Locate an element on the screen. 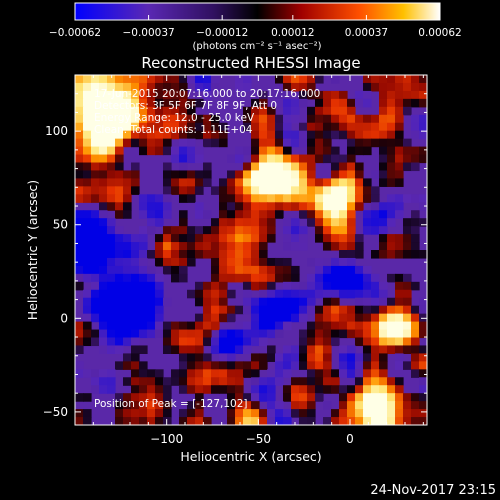 The height and width of the screenshot is (500, 500). y-tick-label: 50 is located at coordinates (60, 225).